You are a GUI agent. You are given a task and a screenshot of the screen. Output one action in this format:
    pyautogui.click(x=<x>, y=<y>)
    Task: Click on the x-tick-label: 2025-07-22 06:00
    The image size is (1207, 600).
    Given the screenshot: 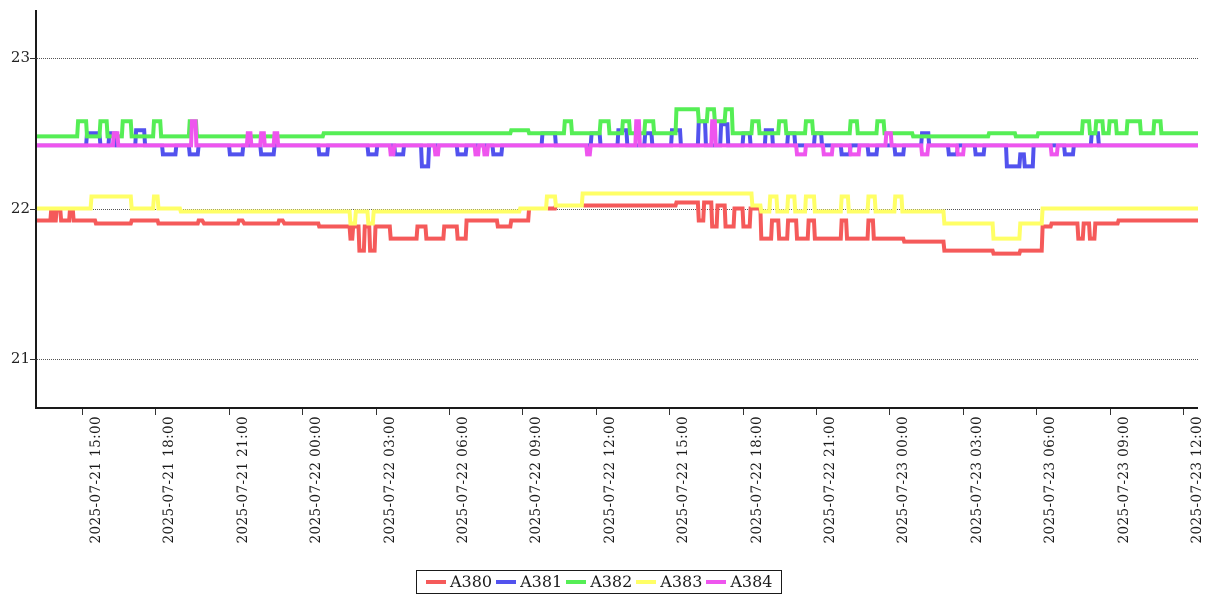 What is the action you would take?
    pyautogui.click(x=463, y=480)
    